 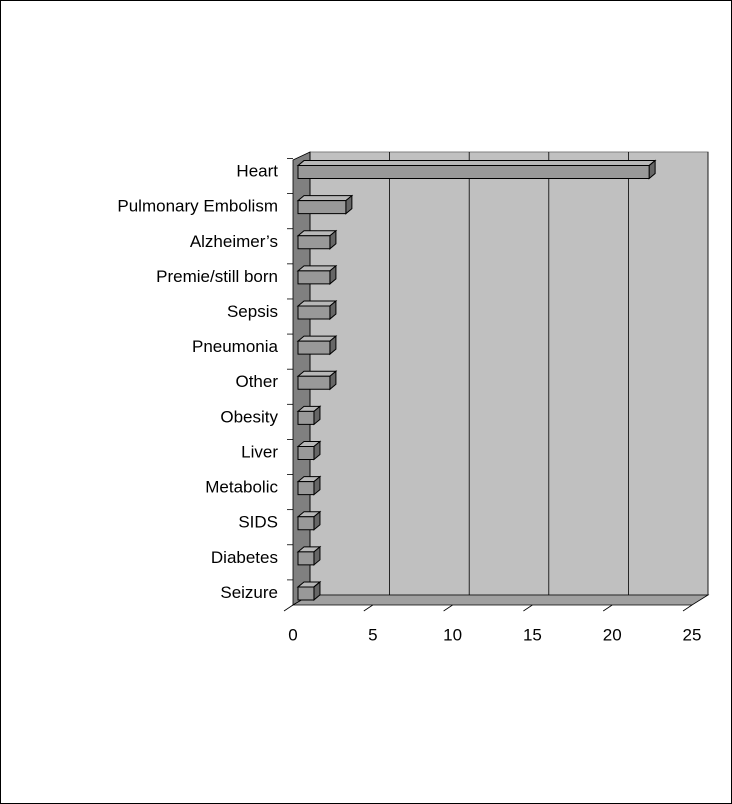 What do you see at coordinates (692, 634) in the screenshot?
I see `x-tick-label: 25` at bounding box center [692, 634].